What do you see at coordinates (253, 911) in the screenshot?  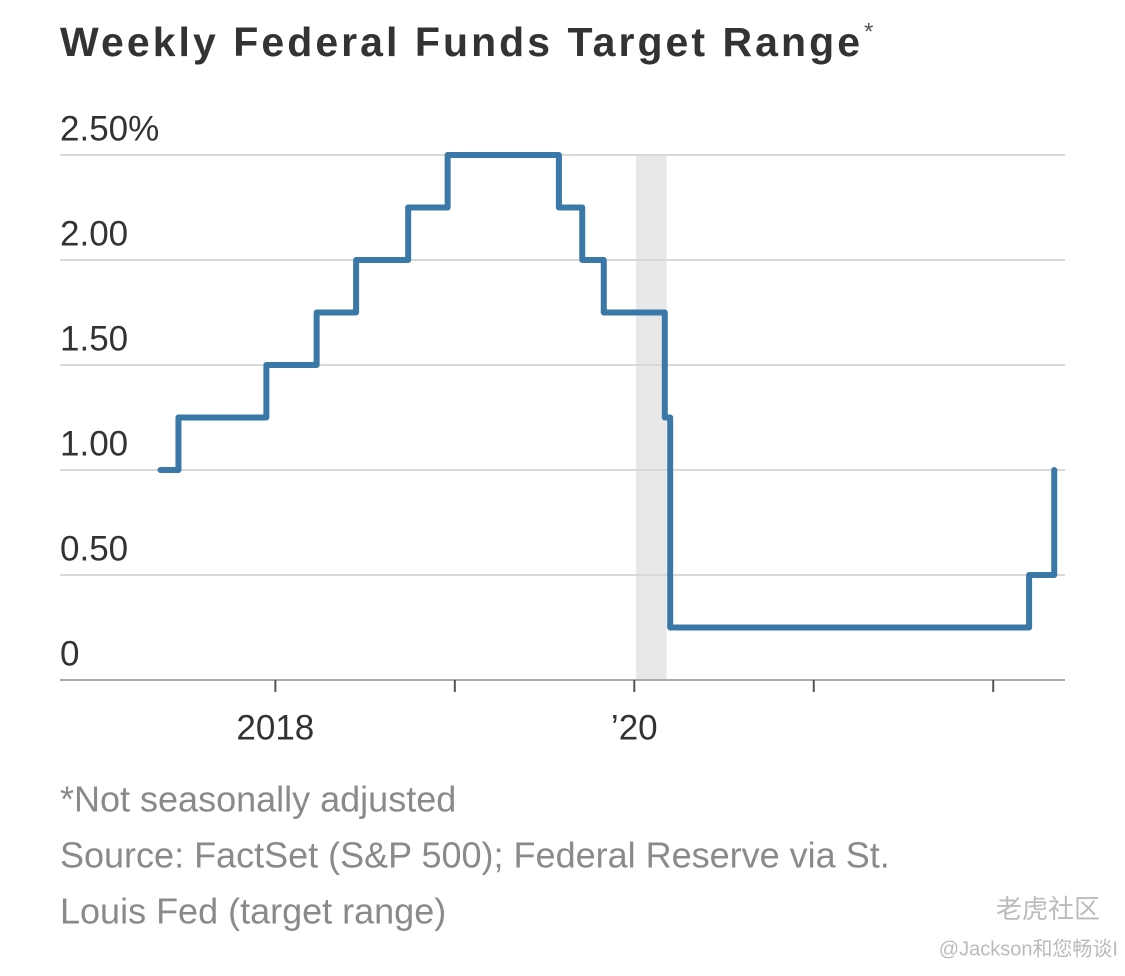 I see `source: Louis Fed (target range)` at bounding box center [253, 911].